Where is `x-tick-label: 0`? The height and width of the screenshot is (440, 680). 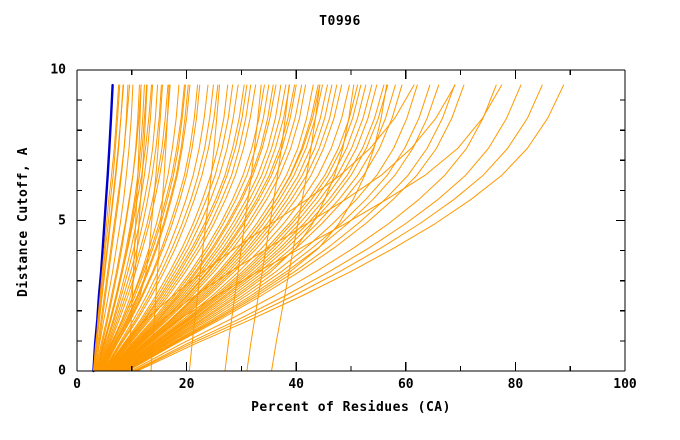
x-tick-label: 0 is located at coordinates (77, 384).